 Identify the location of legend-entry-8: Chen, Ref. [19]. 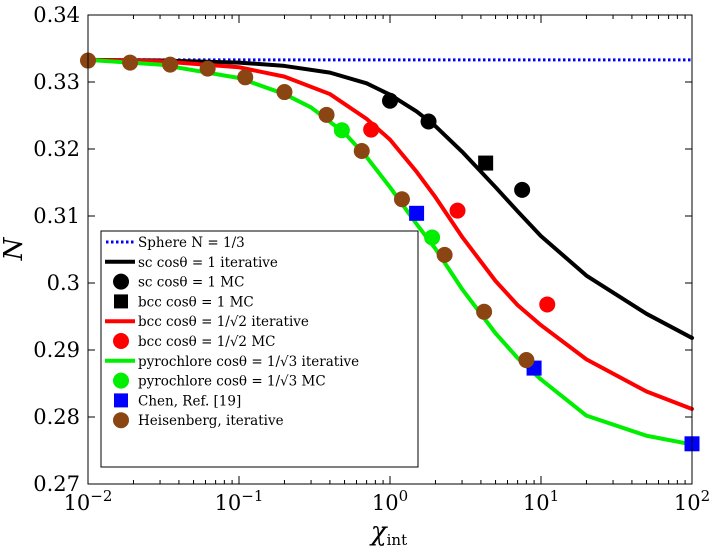
(177, 401).